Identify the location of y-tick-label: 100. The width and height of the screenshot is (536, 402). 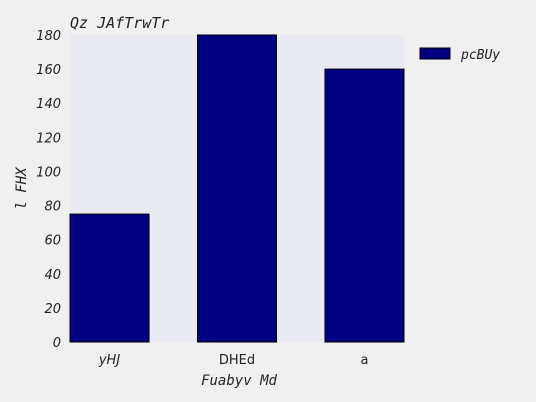
(48, 172).